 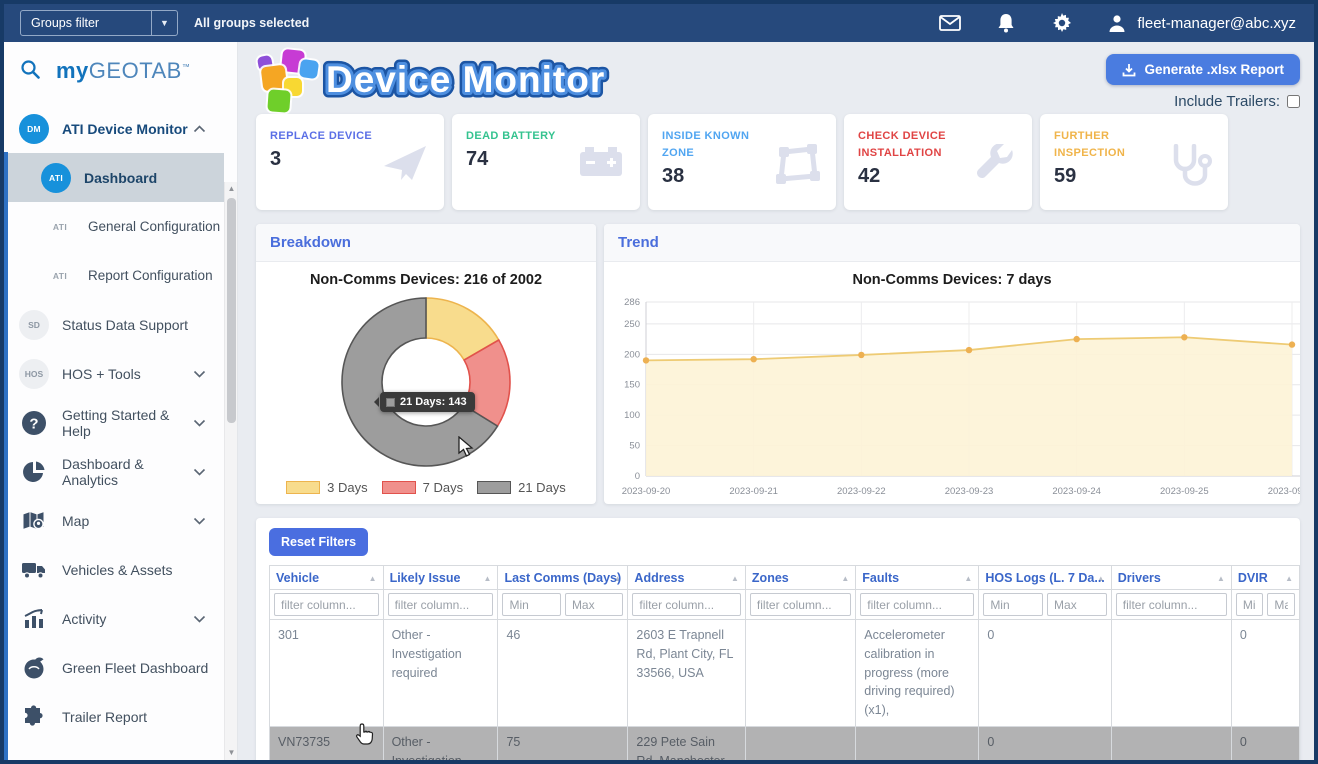 I want to click on svg-text: 150, so click(x=632, y=385).